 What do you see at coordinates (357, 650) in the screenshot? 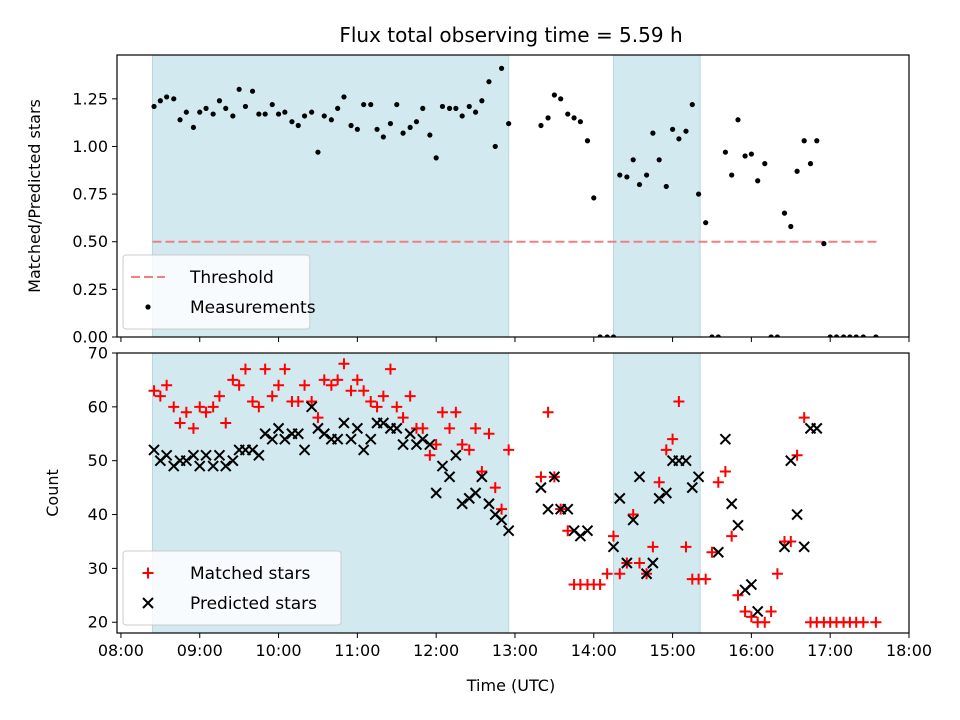
I see `x-tick-label: 11:00` at bounding box center [357, 650].